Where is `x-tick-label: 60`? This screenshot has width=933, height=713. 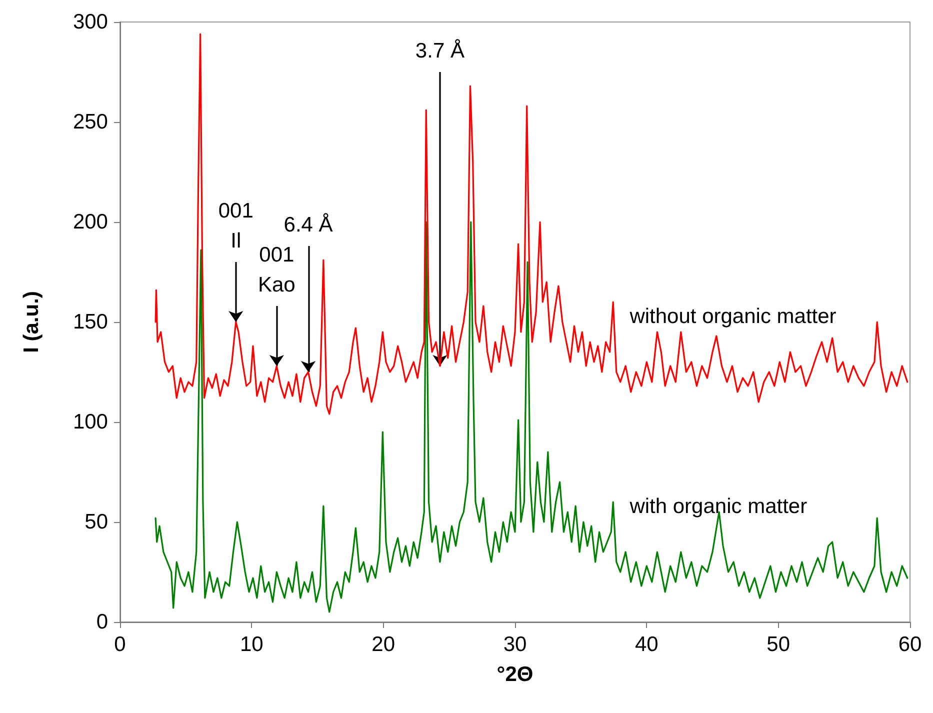
x-tick-label: 60 is located at coordinates (910, 644).